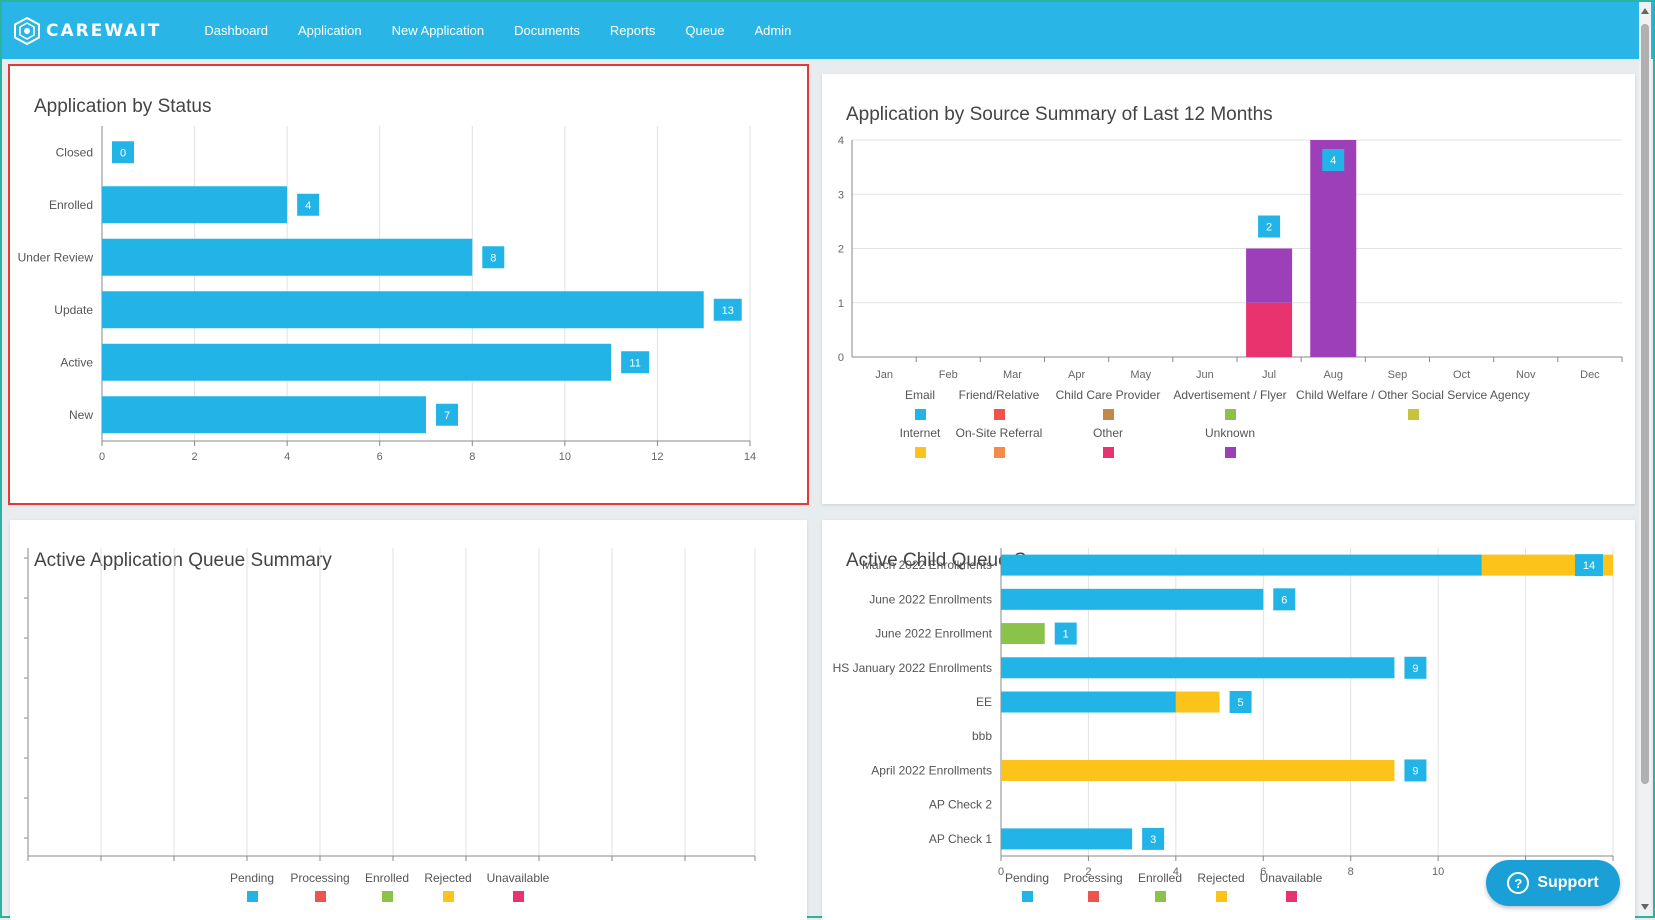 This screenshot has height=920, width=1655. I want to click on status-value-label: 7, so click(447, 416).